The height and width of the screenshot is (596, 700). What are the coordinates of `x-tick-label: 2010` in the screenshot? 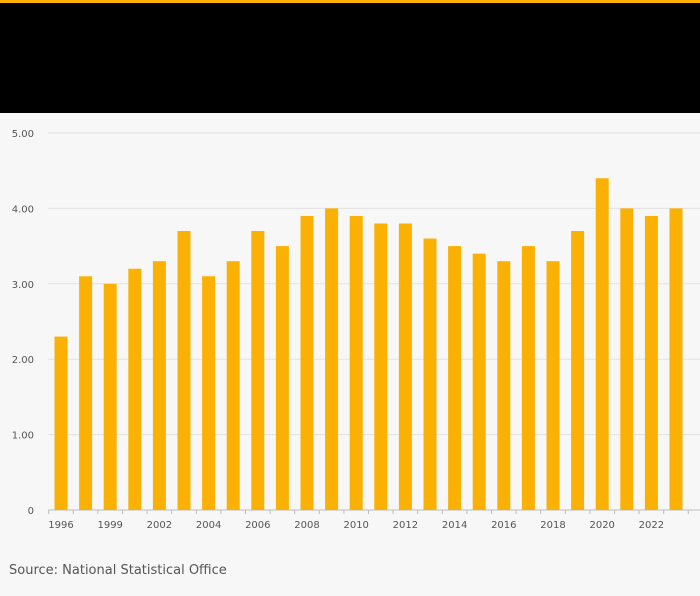 It's located at (355, 525).